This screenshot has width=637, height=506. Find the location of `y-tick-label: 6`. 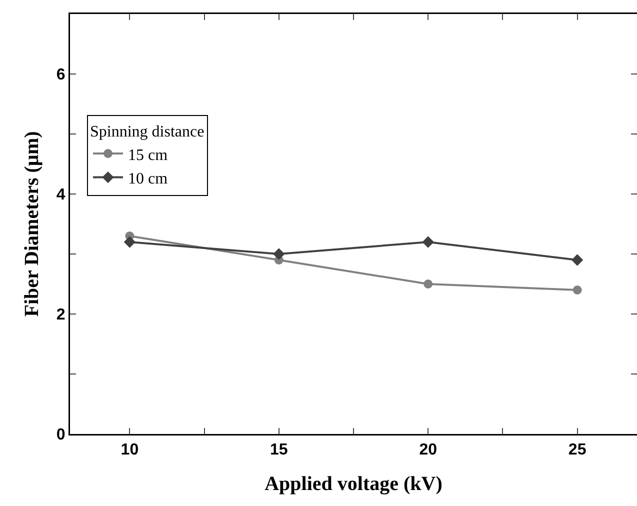

y-tick-label: 6 is located at coordinates (61, 75).